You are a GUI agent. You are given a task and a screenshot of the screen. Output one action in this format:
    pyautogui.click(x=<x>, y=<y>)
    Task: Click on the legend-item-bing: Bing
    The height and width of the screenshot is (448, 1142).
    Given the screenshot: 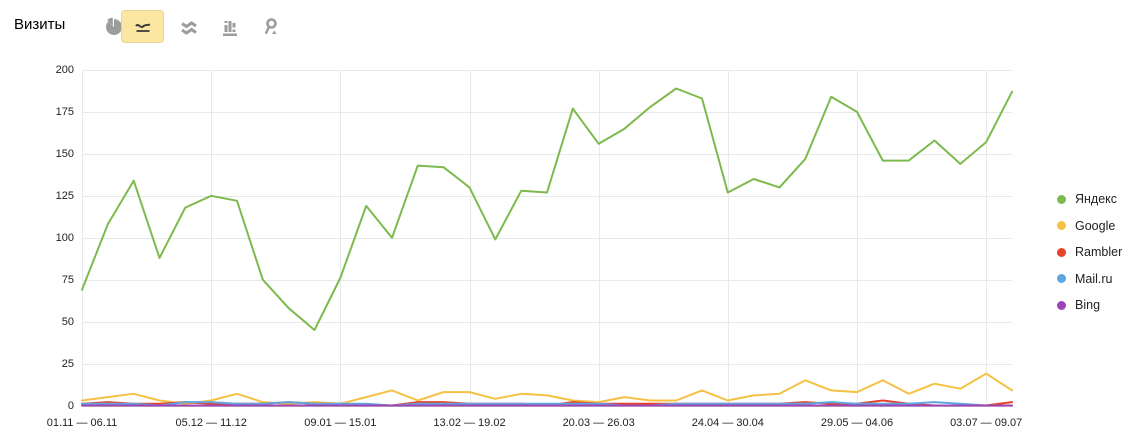 What is the action you would take?
    pyautogui.click(x=1089, y=305)
    